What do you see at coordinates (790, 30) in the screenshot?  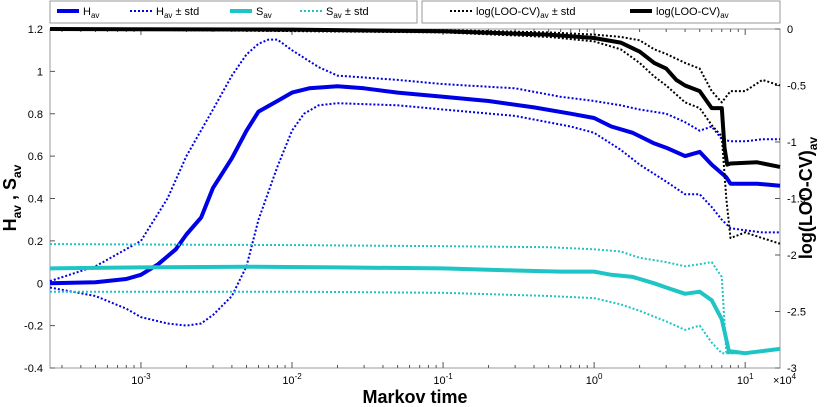 I see `y-tick-label-right: 0` at bounding box center [790, 30].